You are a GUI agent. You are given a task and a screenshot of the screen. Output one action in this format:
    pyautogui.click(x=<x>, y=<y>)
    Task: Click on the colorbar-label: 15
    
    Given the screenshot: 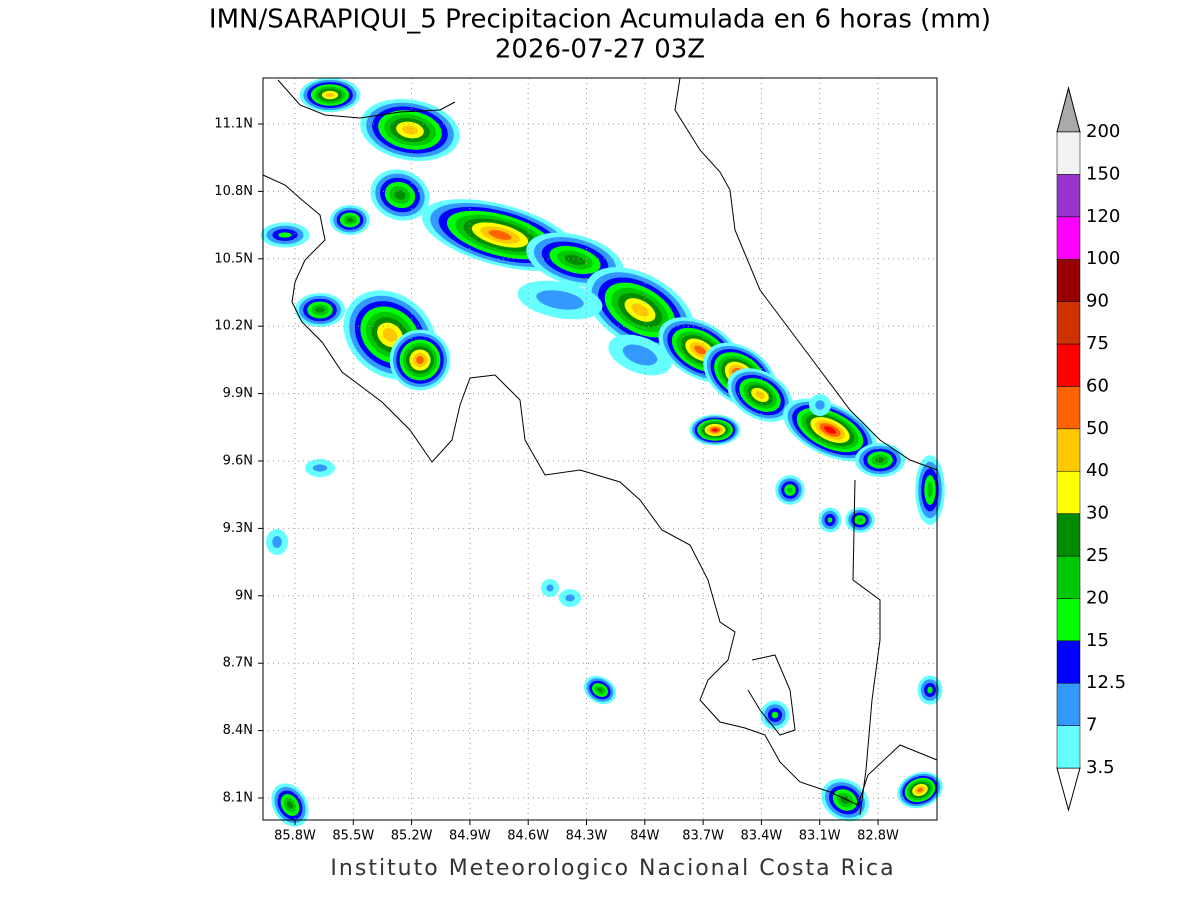 What is the action you would take?
    pyautogui.click(x=1097, y=640)
    